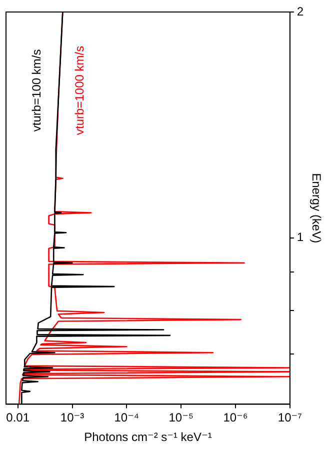 The height and width of the screenshot is (451, 327). What do you see at coordinates (290, 417) in the screenshot?
I see `x-tick-label: 10⁻⁷` at bounding box center [290, 417].